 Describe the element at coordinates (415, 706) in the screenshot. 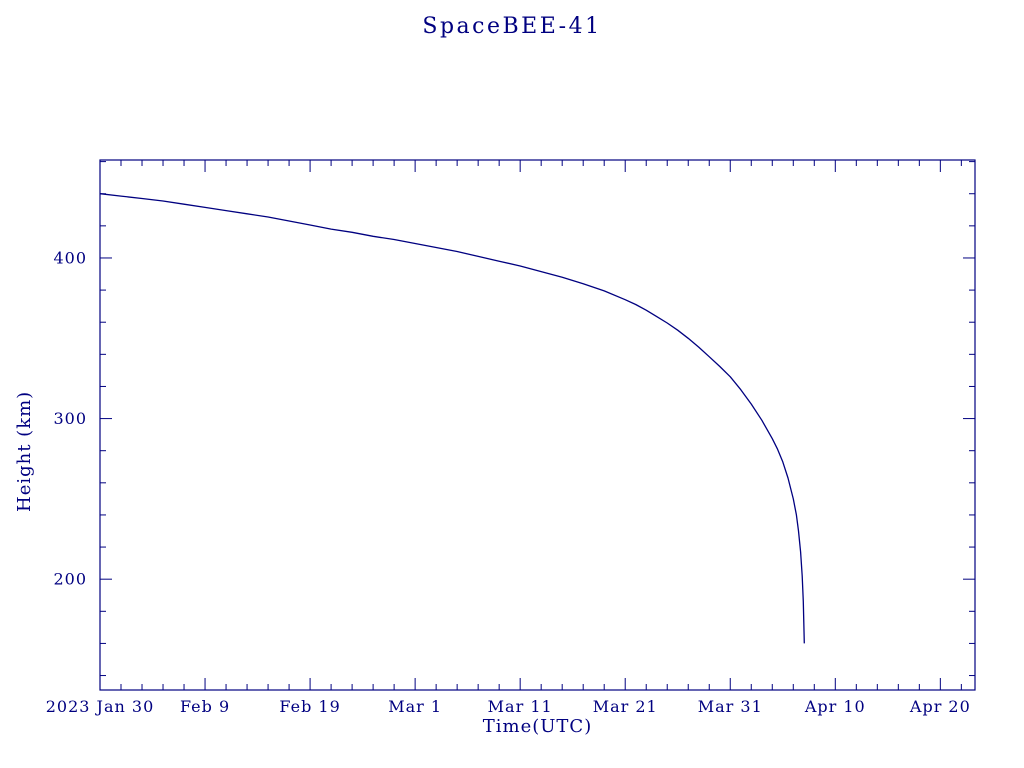

I see `x-tick-label: Mar 1` at that location.